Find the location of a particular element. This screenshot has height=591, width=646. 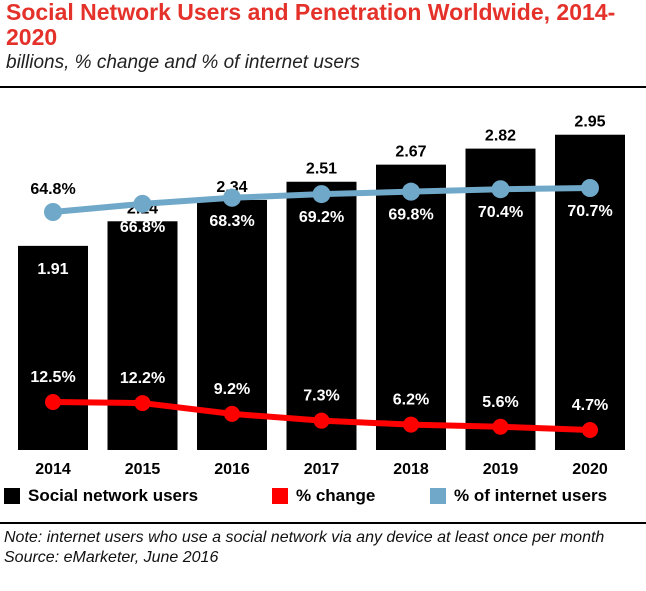

source-text: Source: eMarketer, June 2016 is located at coordinates (111, 557).